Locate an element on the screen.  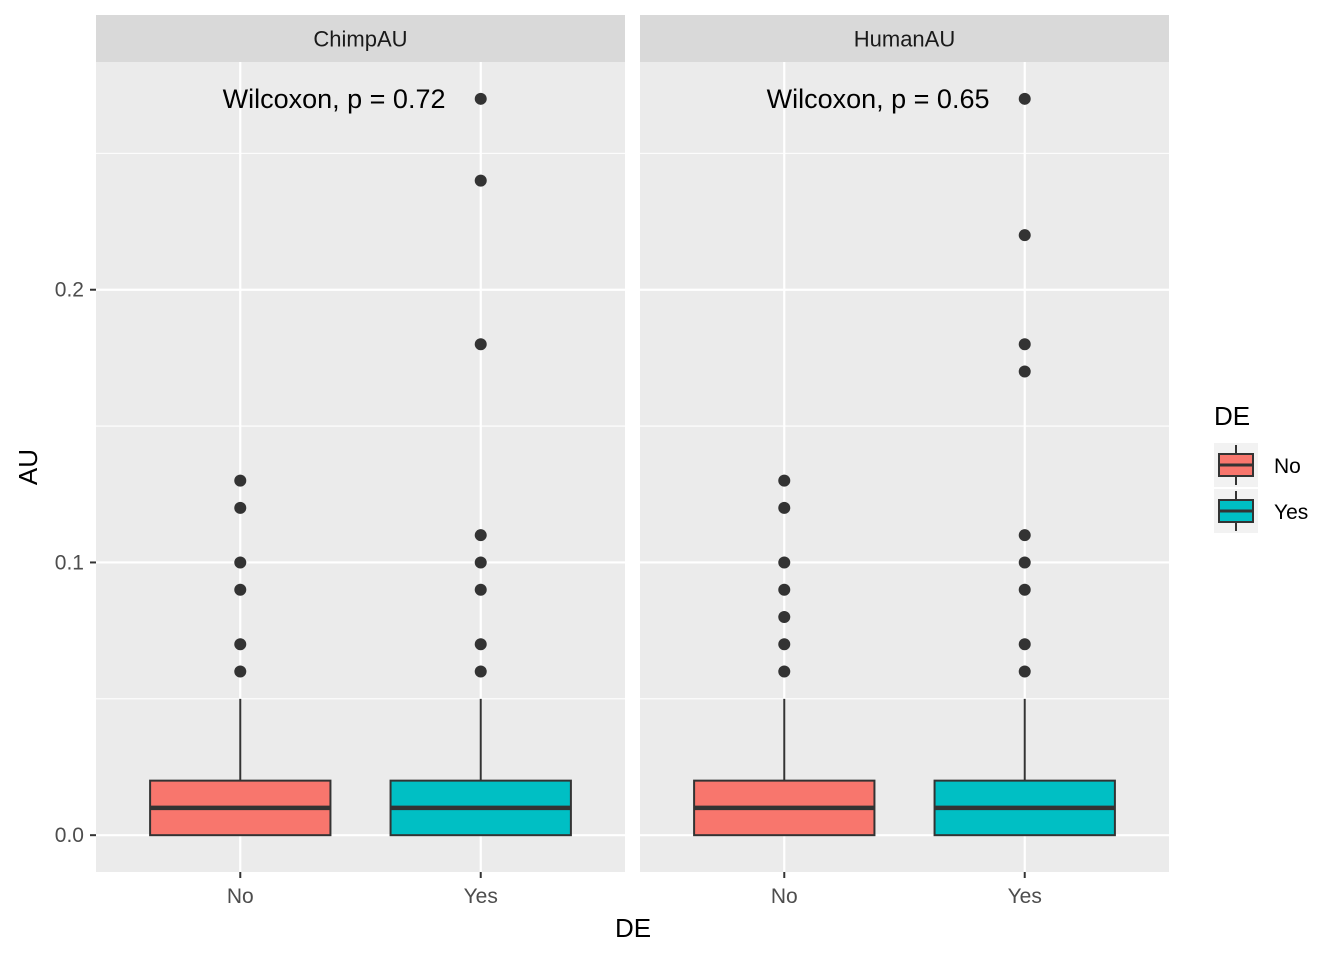
legend-entry-No: No is located at coordinates (1257, 465).